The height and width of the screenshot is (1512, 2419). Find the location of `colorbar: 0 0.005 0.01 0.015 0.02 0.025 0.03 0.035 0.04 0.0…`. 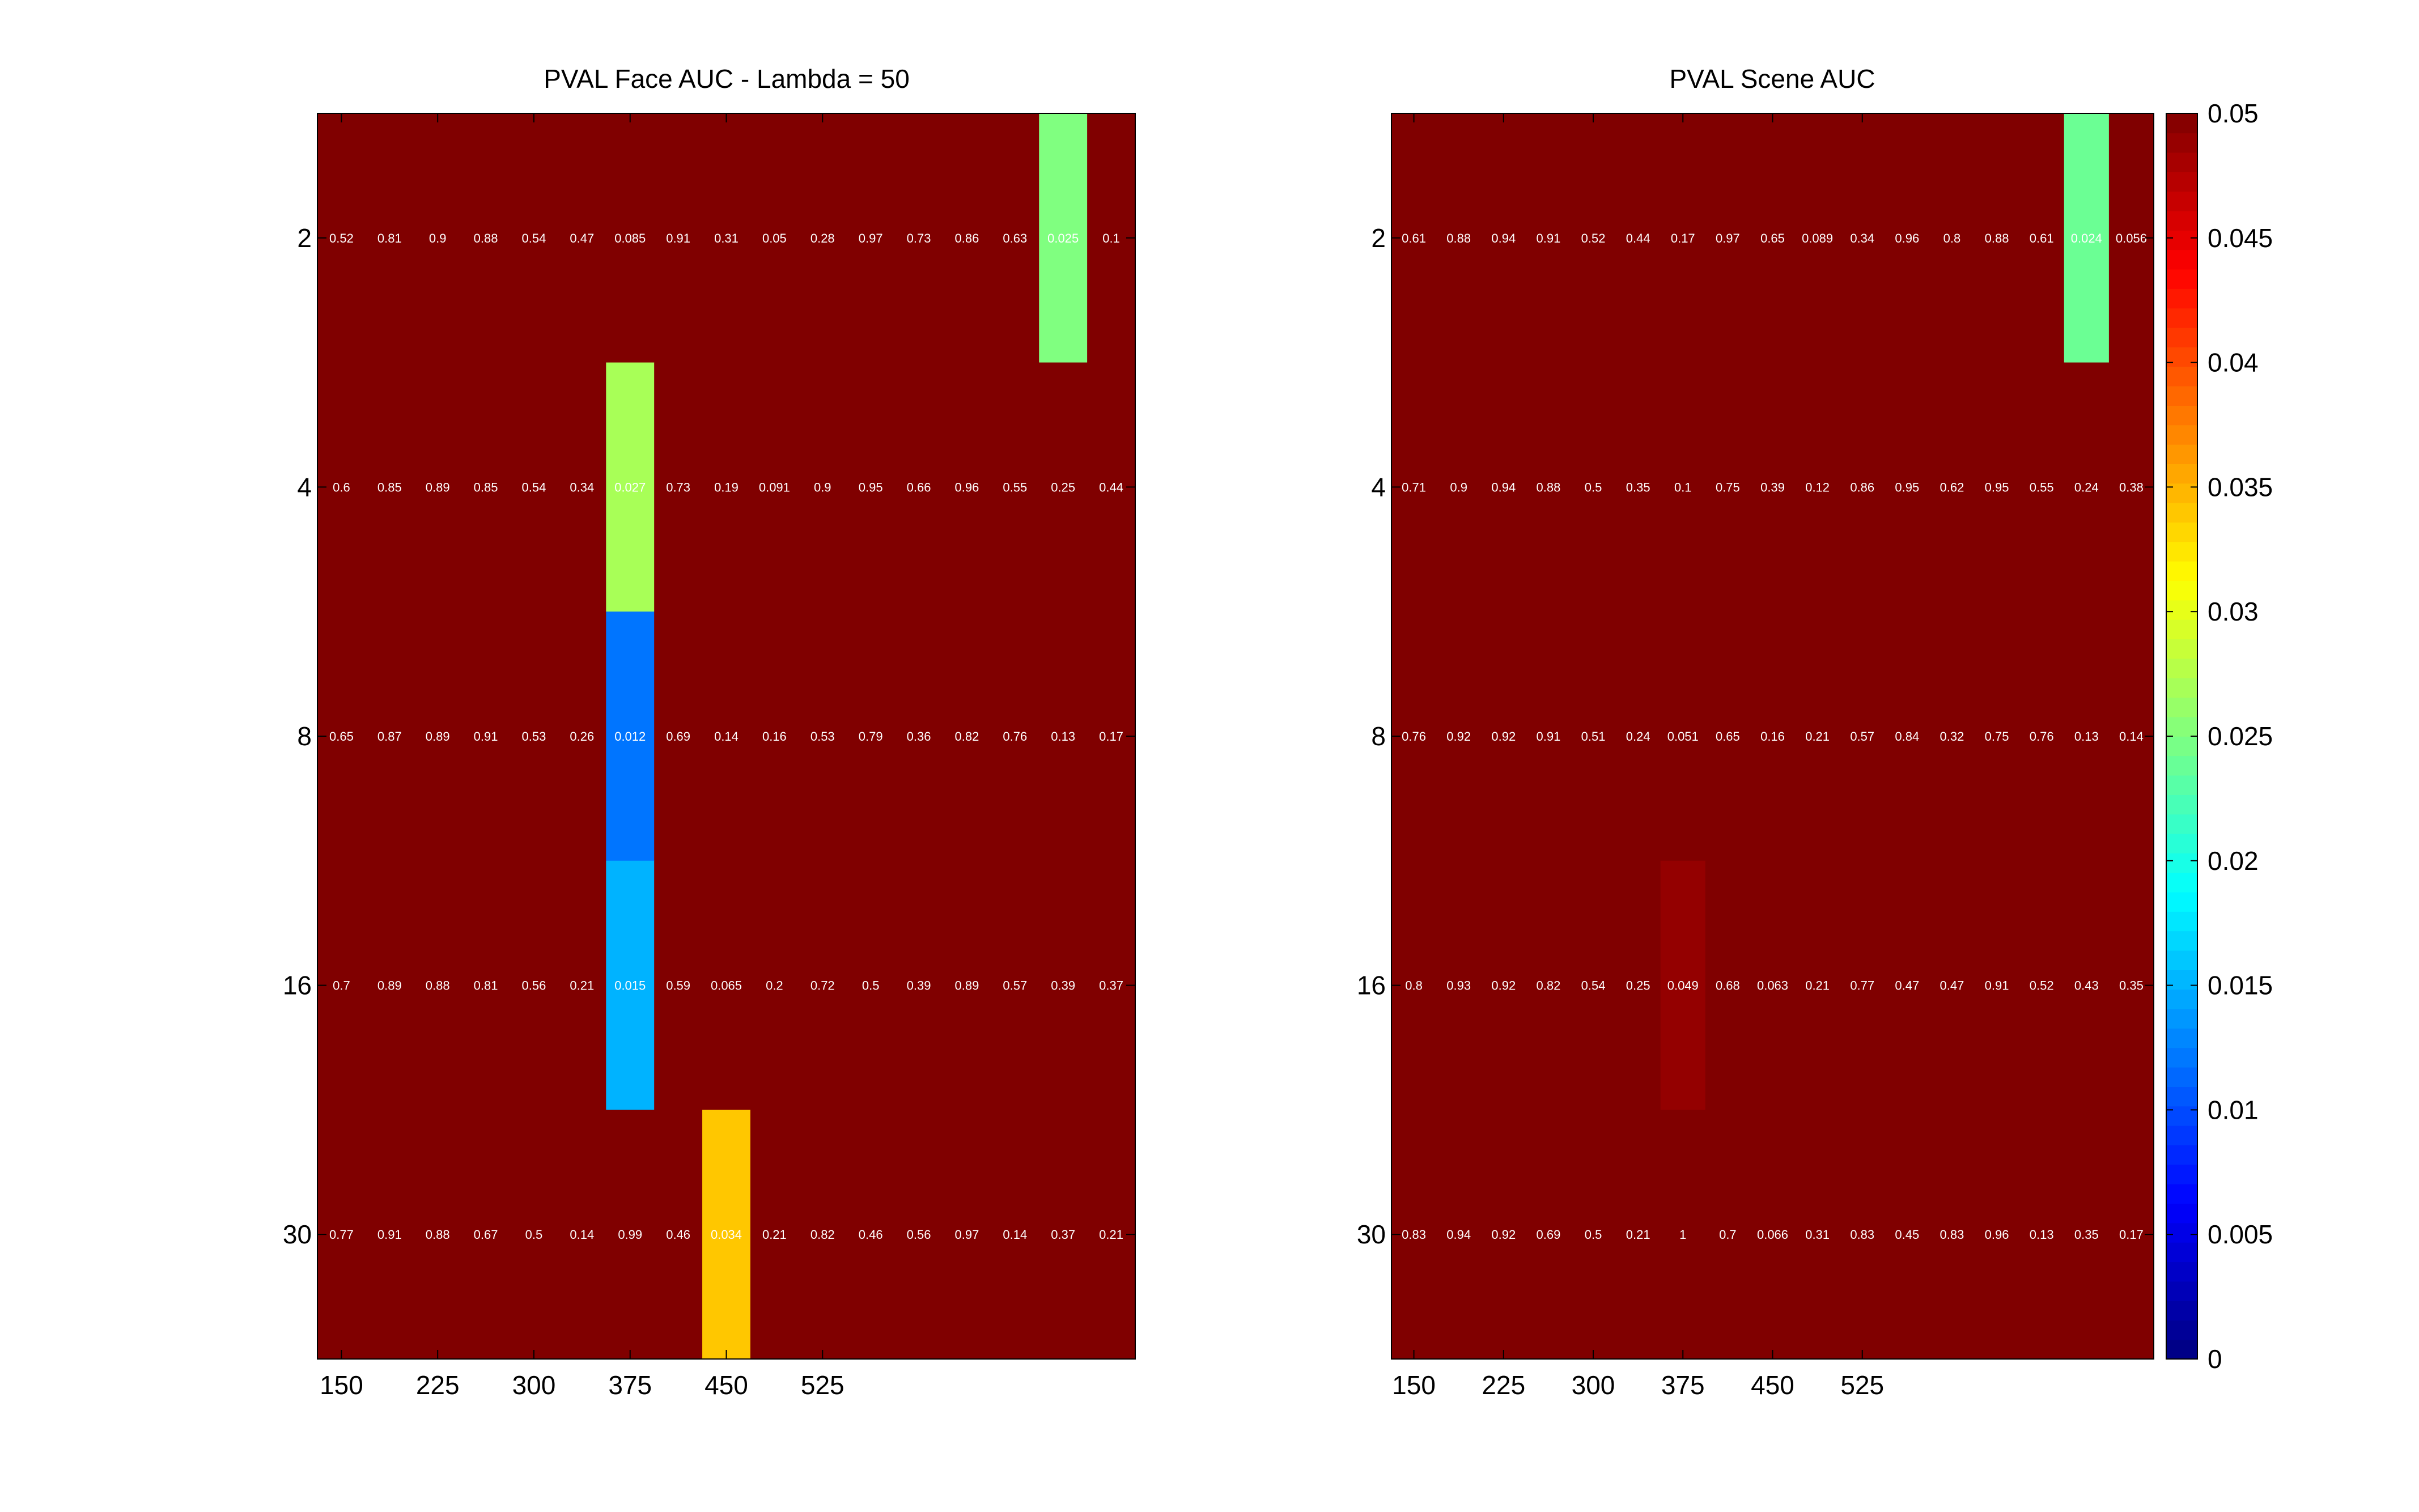

colorbar: 0 0.005 0.01 0.015 0.02 0.025 0.03 0.035 0.04 0.0… is located at coordinates (2219, 737).